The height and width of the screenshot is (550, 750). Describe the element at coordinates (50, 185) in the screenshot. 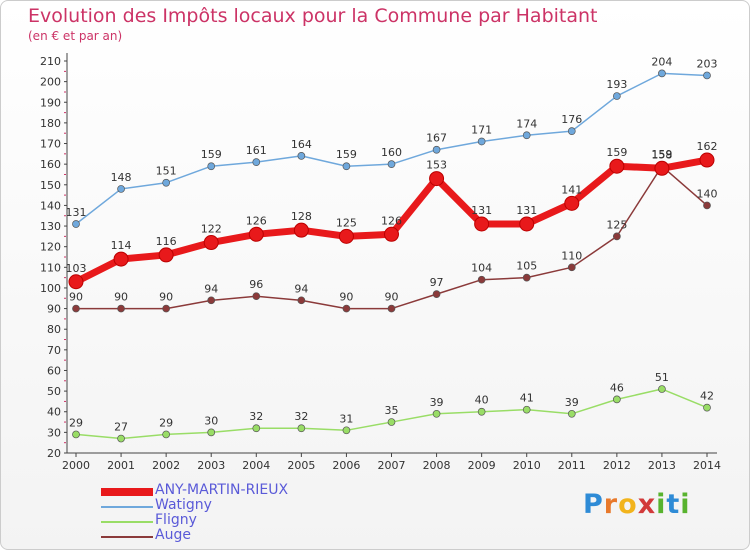

I see `y-tick-label: 150` at that location.